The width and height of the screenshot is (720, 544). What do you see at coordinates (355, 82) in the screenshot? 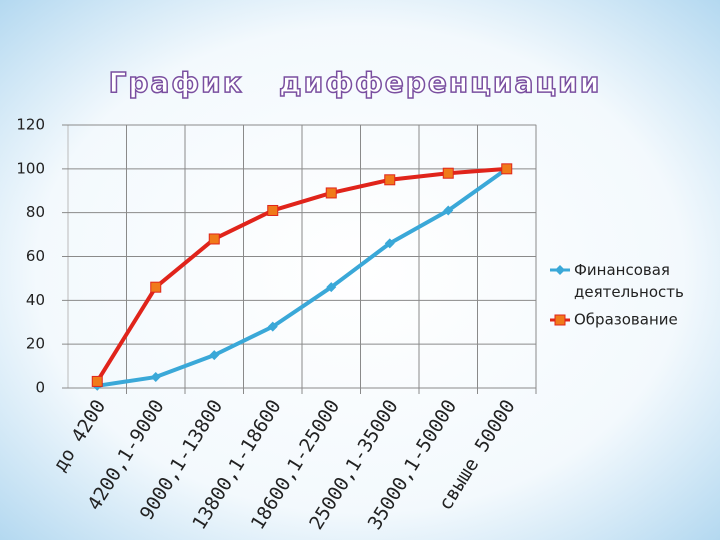
I see `chart-title: График дифференциации` at bounding box center [355, 82].